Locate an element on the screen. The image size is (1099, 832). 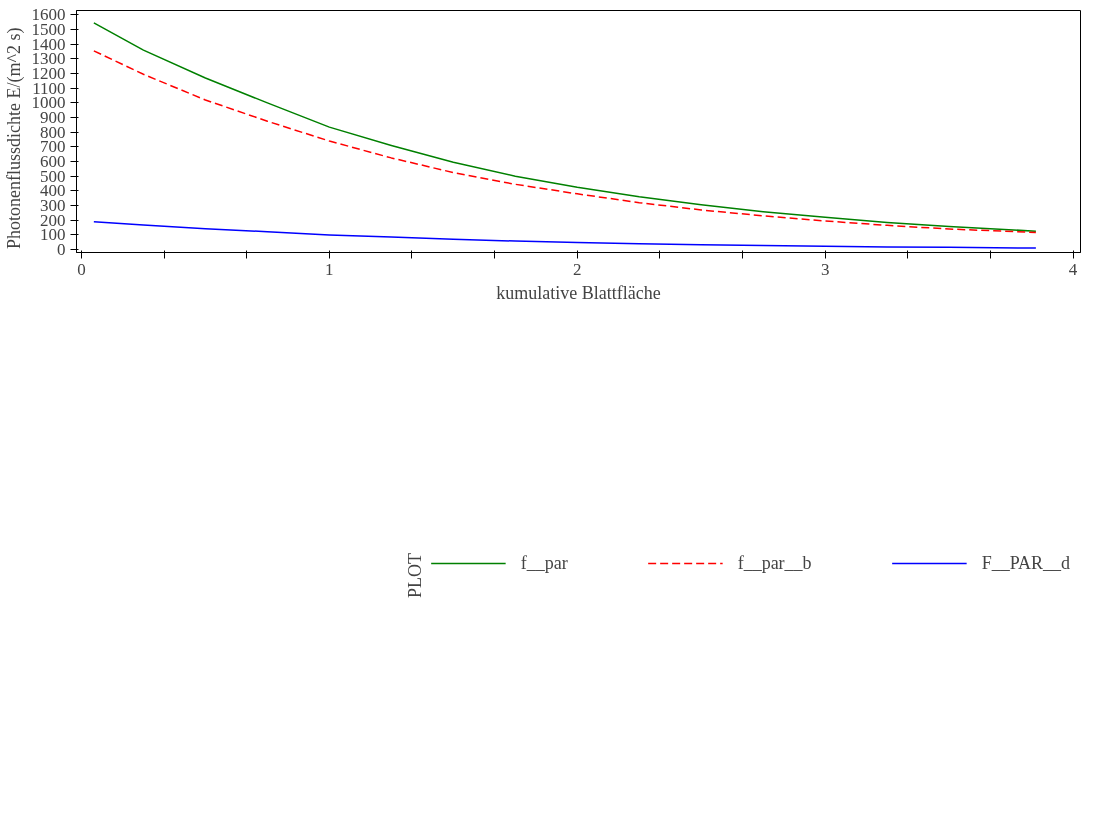
x-tick-label: 1 is located at coordinates (329, 269).